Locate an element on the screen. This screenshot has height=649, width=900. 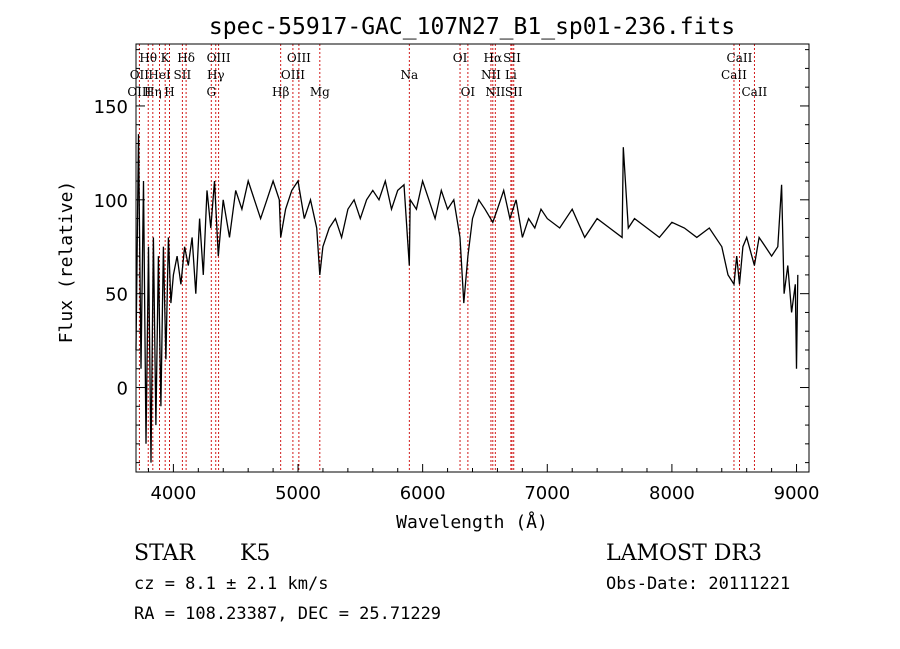
x-tick-label: 5000 is located at coordinates (298, 493).